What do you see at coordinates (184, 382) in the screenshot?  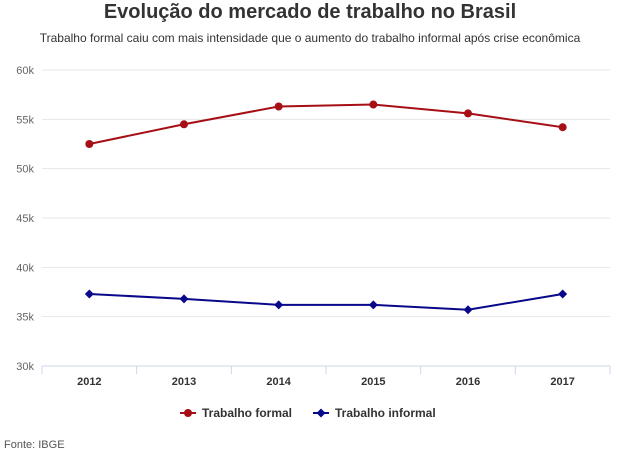 I see `x-tick-label: 2013` at bounding box center [184, 382].